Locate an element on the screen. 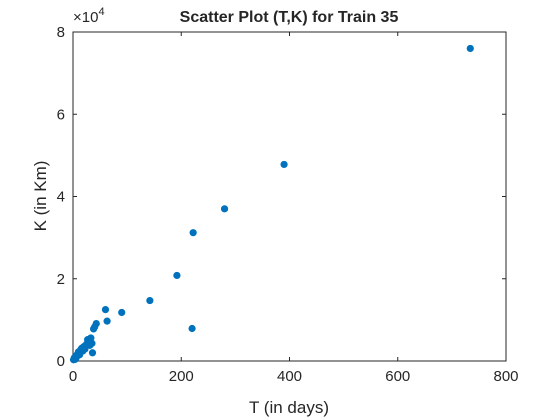  y-axis-exponent: ×10⁴ is located at coordinates (89, 16).